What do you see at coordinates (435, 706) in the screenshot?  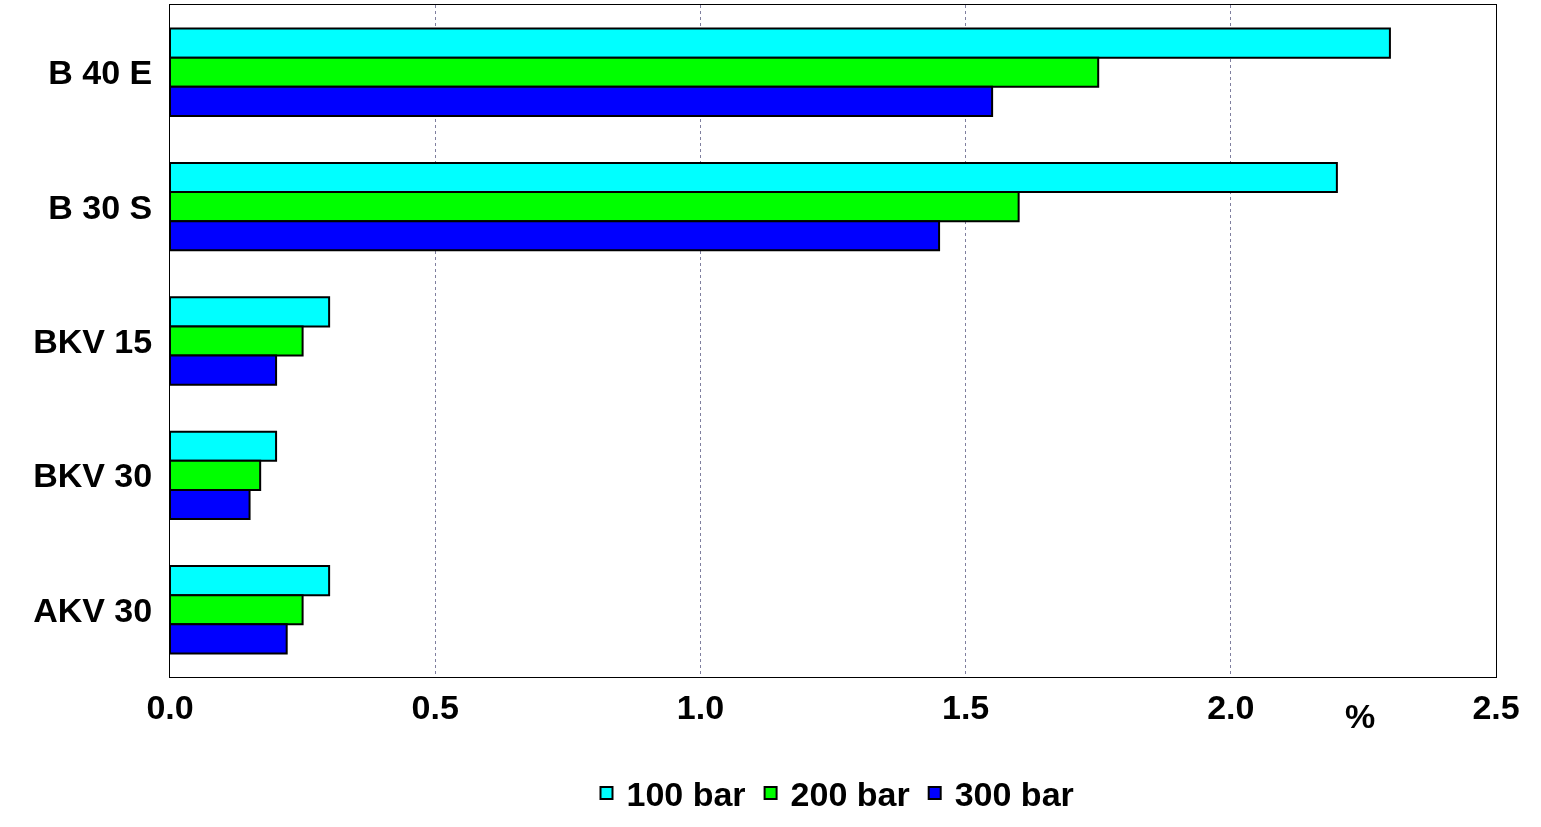 I see `x-tick-label: 0.5` at bounding box center [435, 706].